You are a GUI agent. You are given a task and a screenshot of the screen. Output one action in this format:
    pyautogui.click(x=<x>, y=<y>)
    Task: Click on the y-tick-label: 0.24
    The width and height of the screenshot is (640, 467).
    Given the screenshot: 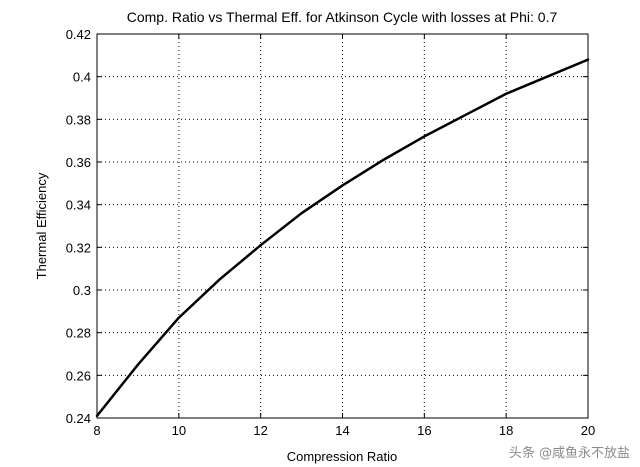 What is the action you would take?
    pyautogui.click(x=78, y=418)
    